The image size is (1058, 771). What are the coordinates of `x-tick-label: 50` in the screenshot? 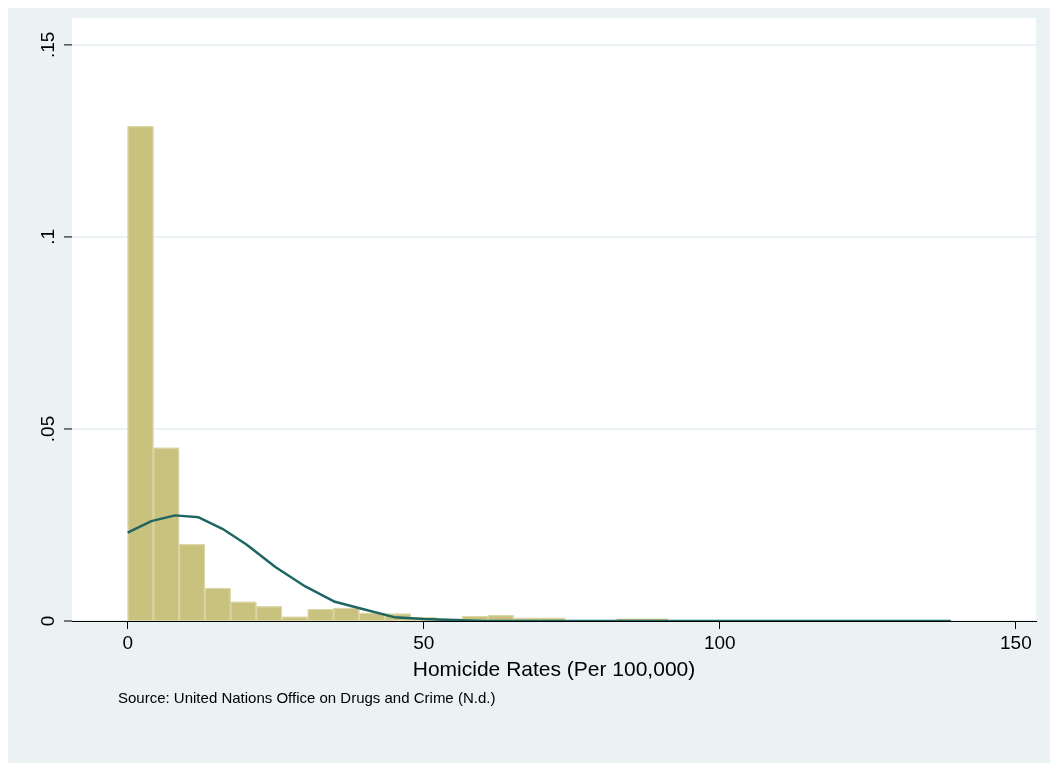 It's located at (424, 642).